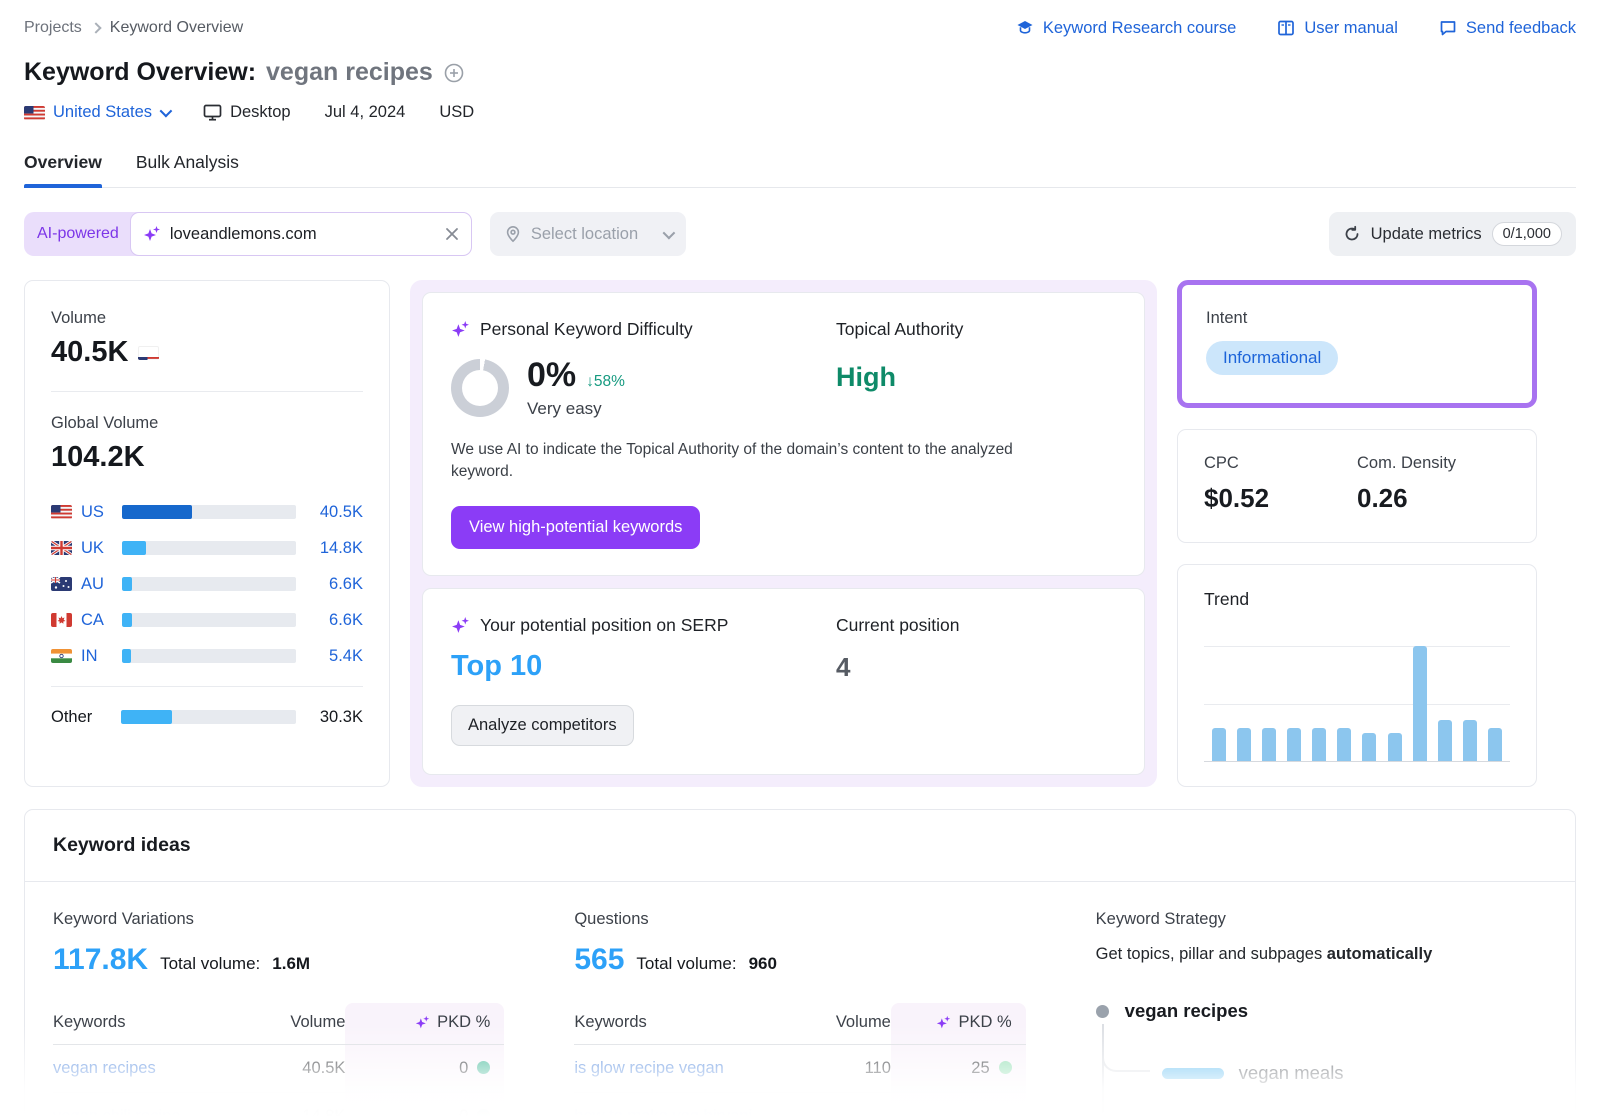 This screenshot has height=1117, width=1600. I want to click on table-row: how to make veg biryani, so click(800, 1104).